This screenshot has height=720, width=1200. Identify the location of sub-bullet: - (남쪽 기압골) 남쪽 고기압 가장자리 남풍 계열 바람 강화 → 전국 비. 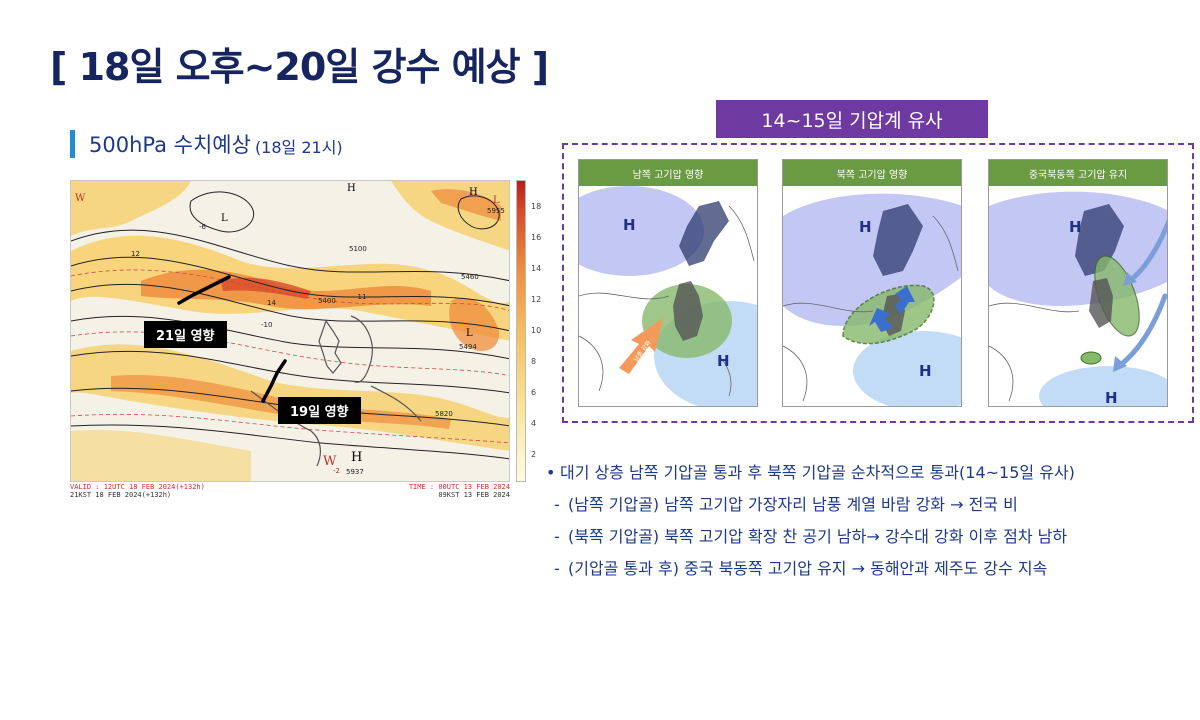
(871, 505).